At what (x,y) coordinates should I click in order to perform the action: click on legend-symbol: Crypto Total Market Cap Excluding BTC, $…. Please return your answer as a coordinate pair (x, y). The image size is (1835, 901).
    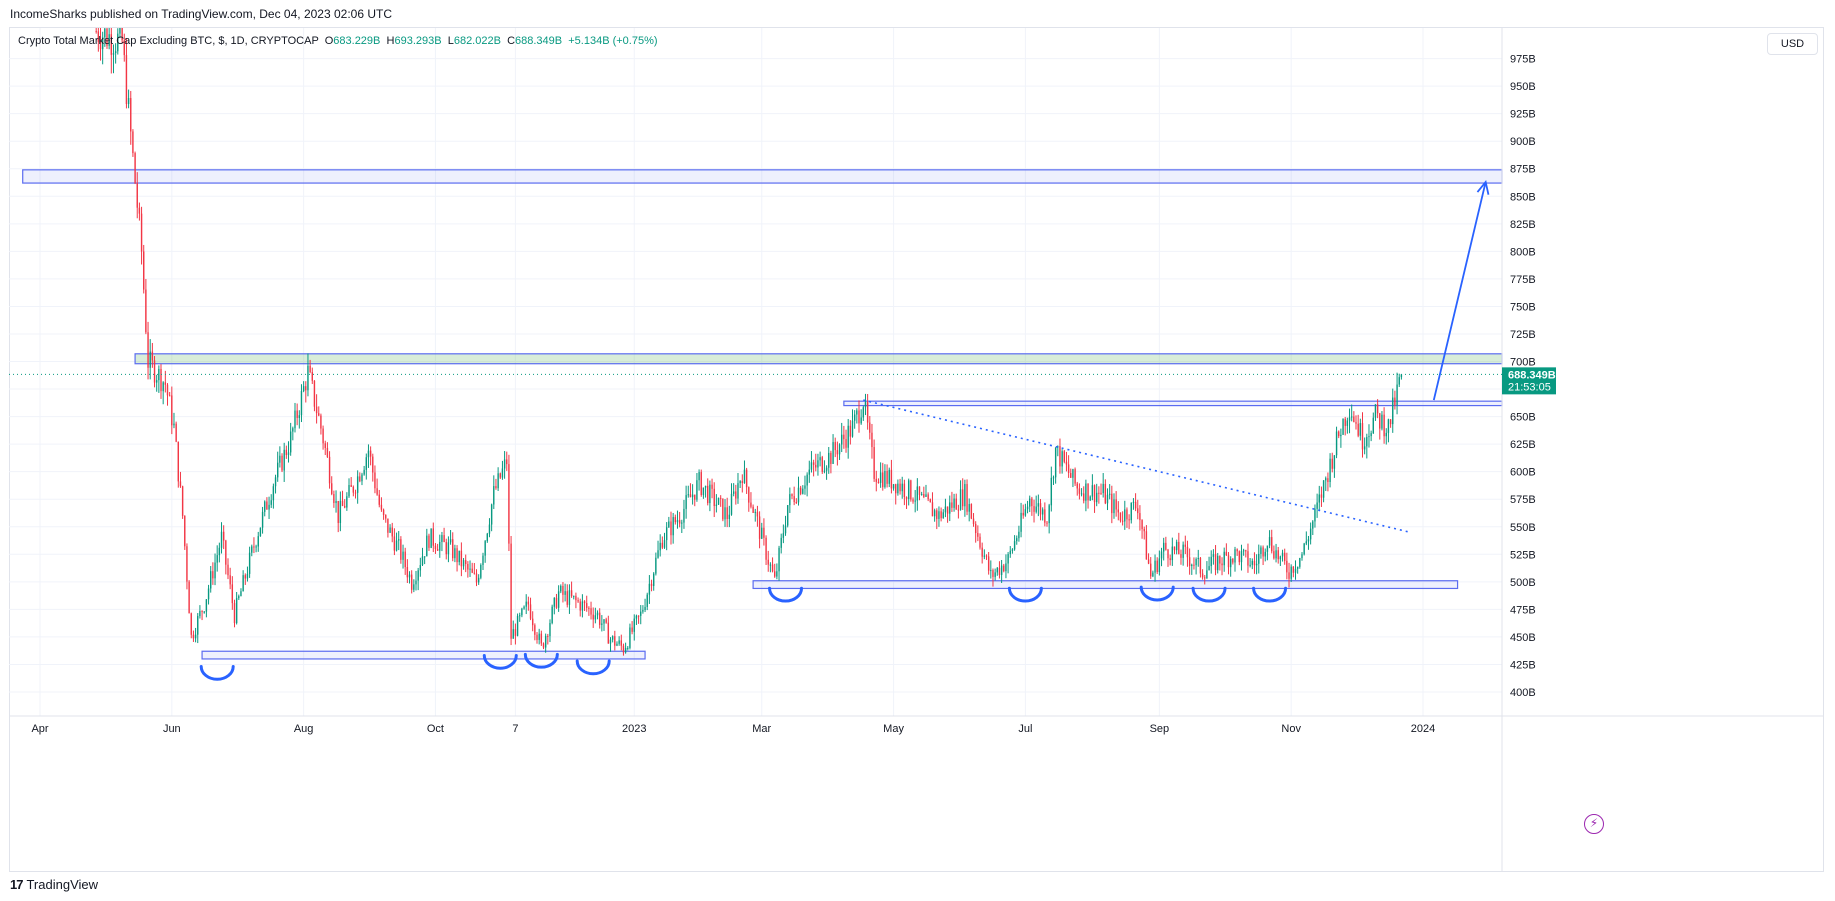
    Looking at the image, I should click on (168, 41).